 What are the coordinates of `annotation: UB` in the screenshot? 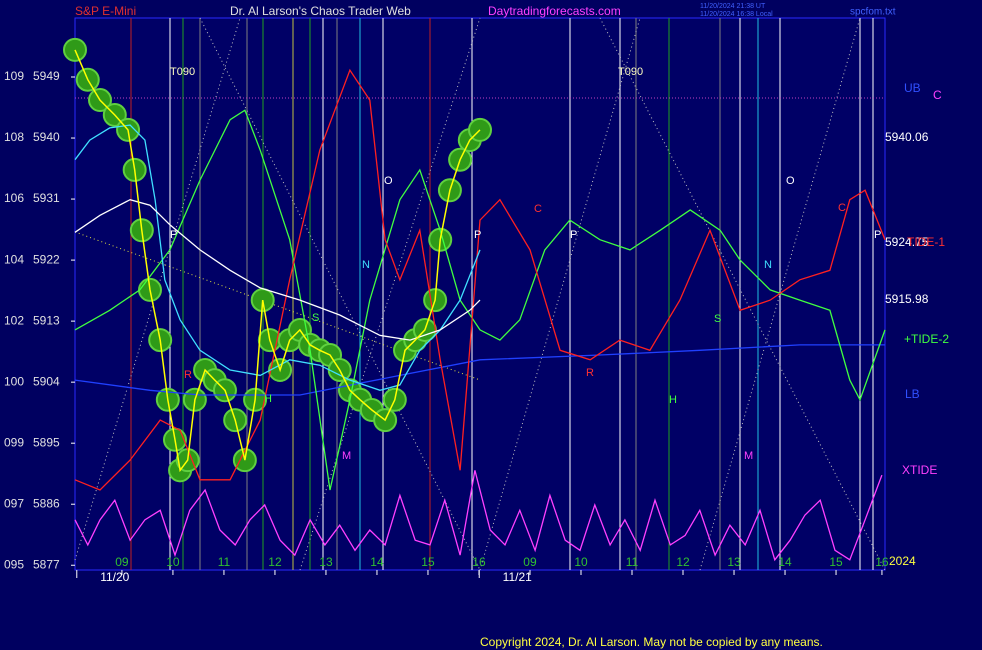 It's located at (912, 88).